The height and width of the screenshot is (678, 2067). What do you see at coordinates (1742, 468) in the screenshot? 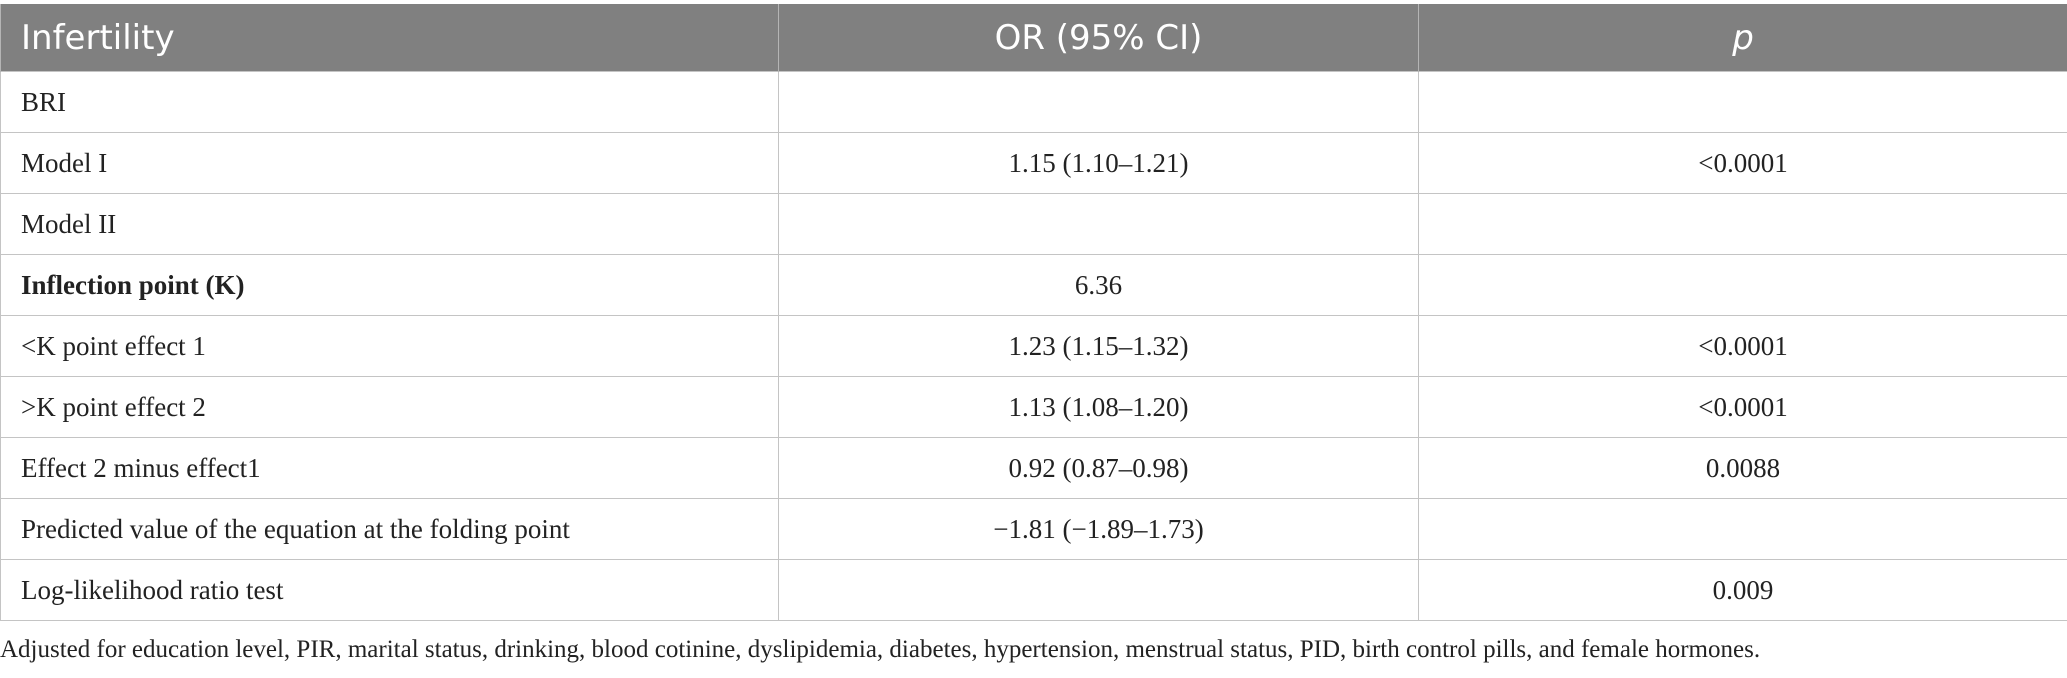
I see `row-p-value: 0.0088` at bounding box center [1742, 468].